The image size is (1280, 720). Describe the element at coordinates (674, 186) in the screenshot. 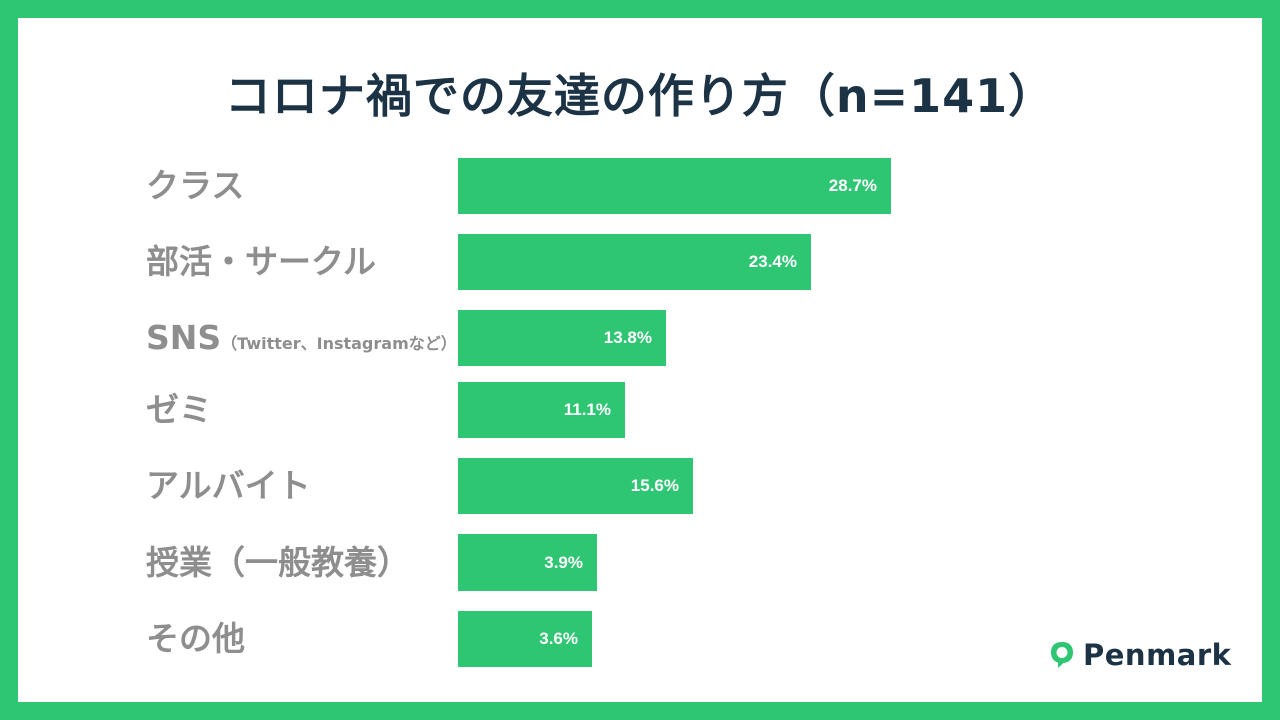

I see `bar: 28.7%` at that location.